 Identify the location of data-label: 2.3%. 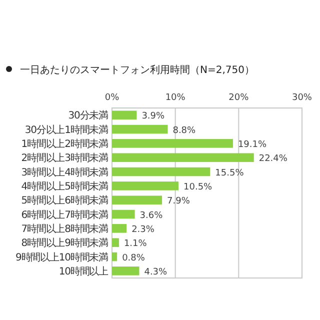
(143, 229).